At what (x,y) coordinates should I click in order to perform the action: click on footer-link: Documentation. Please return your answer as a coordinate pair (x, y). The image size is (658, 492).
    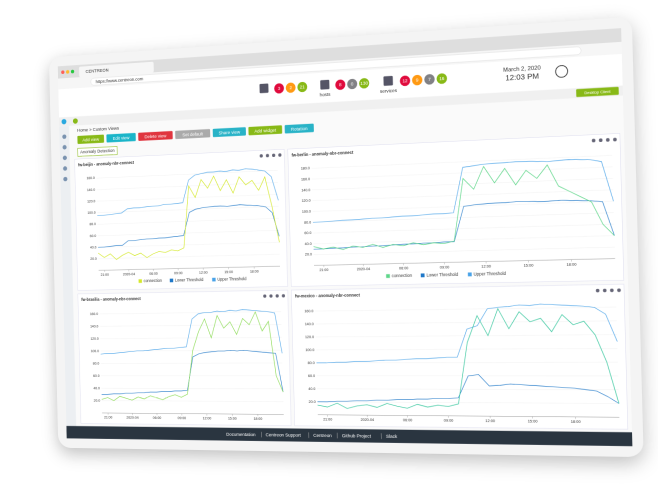
    Looking at the image, I should click on (241, 435).